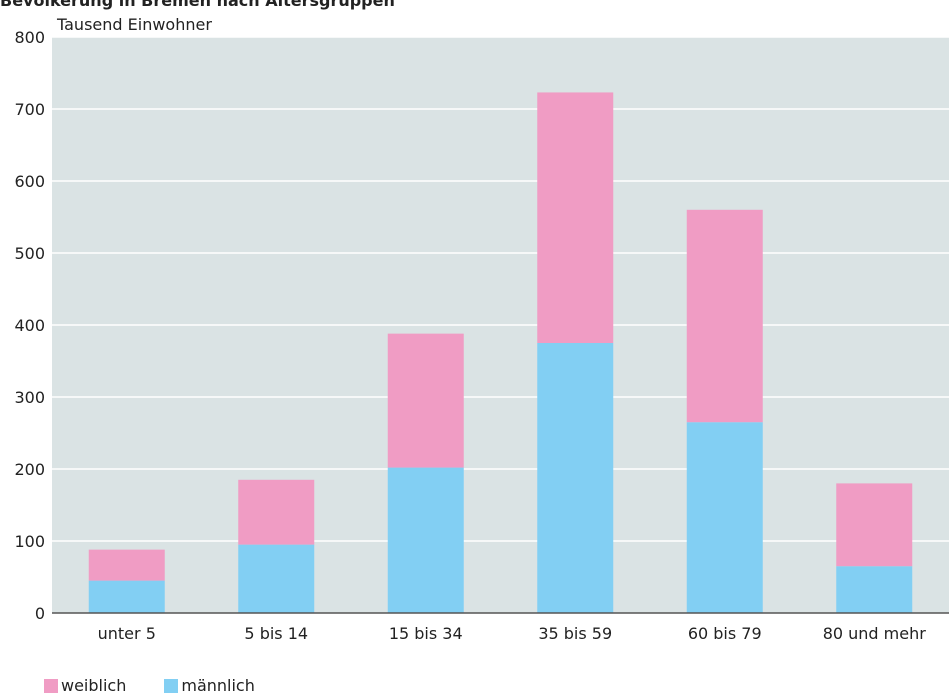 The width and height of the screenshot is (949, 695). I want to click on x-tick-label-3: 35 bis 59, so click(575, 633).